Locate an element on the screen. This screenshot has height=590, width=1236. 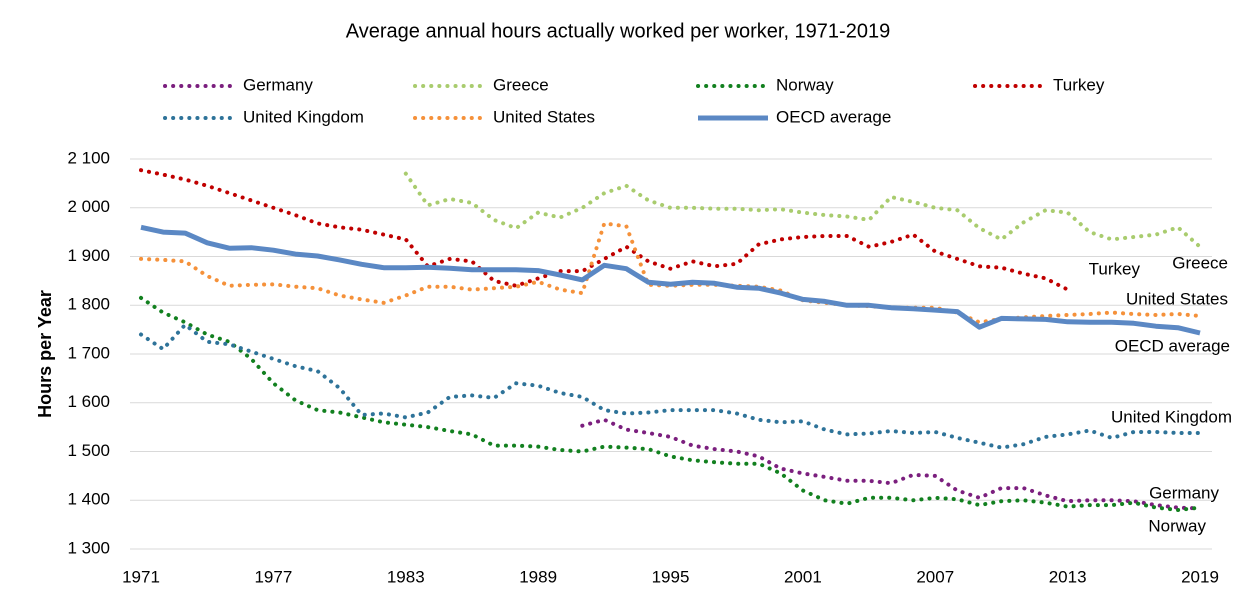
y-tick-label: 1 600 is located at coordinates (88, 401).